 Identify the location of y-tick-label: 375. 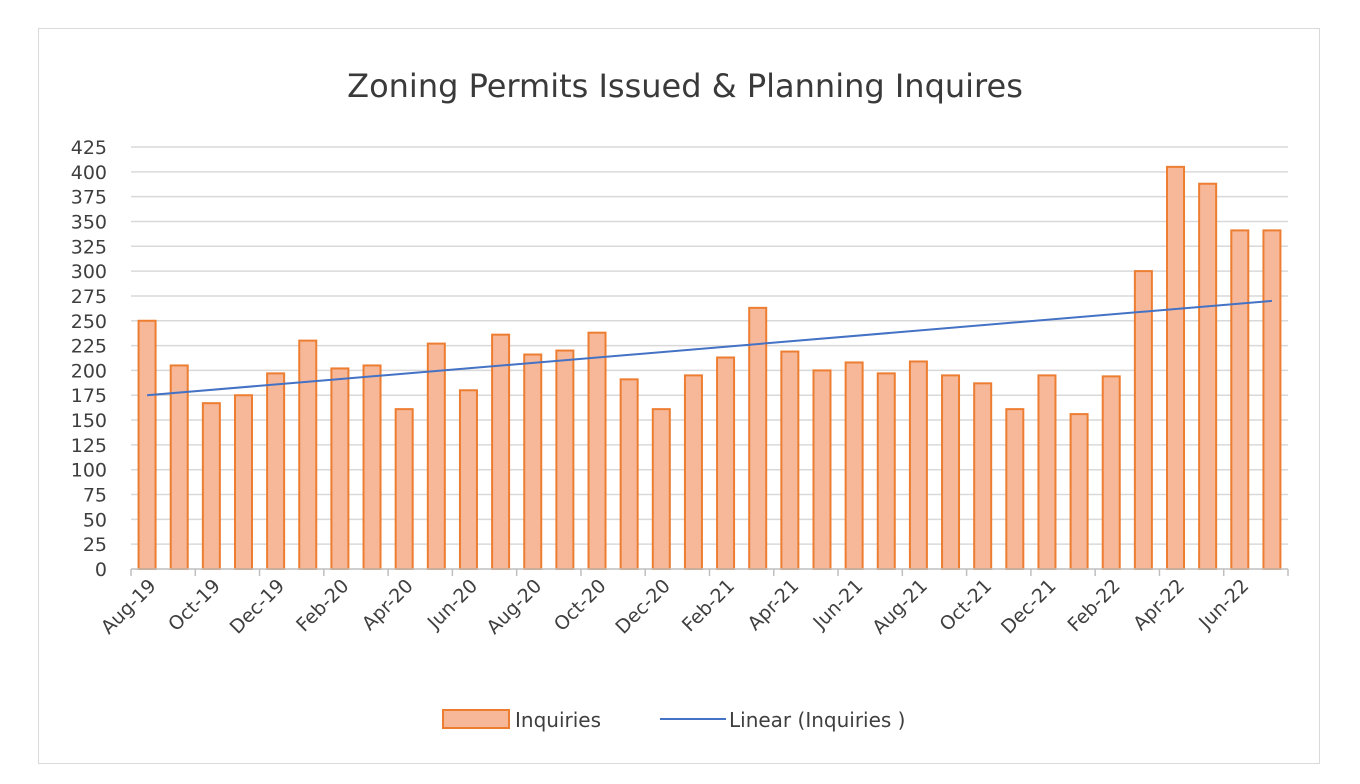
(89, 198).